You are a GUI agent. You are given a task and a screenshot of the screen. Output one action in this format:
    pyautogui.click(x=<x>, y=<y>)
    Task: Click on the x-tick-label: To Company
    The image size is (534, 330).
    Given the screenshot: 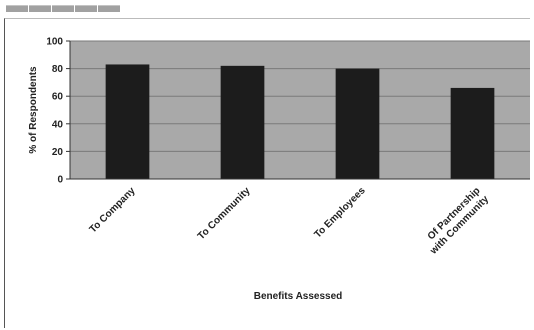 What is the action you would take?
    pyautogui.click(x=113, y=210)
    